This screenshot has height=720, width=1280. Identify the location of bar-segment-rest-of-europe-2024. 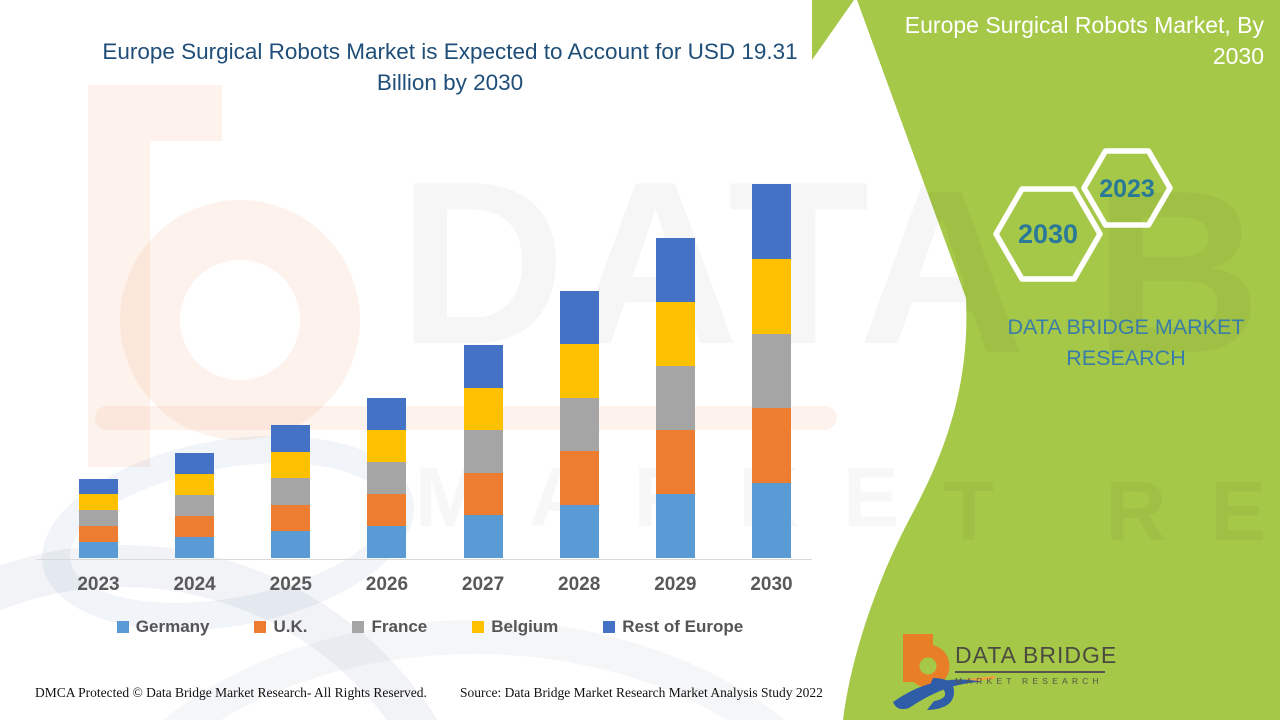
(195, 463).